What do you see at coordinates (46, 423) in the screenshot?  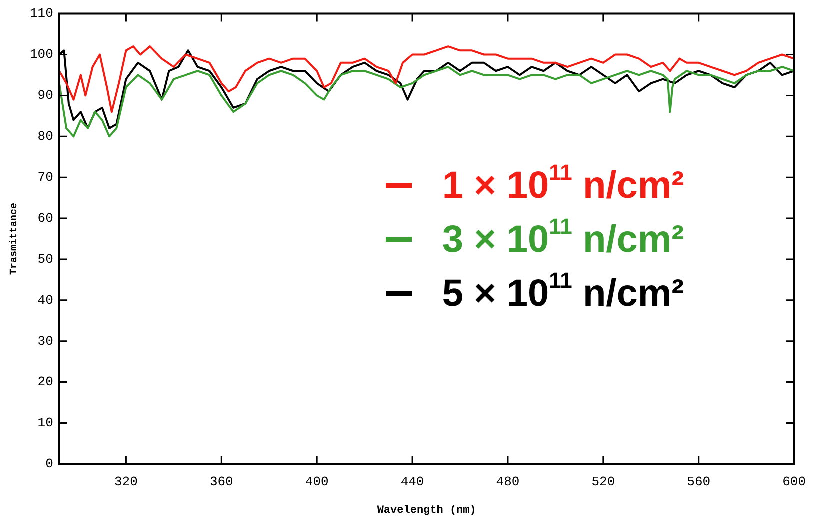 I see `y-tick-label: 10` at bounding box center [46, 423].